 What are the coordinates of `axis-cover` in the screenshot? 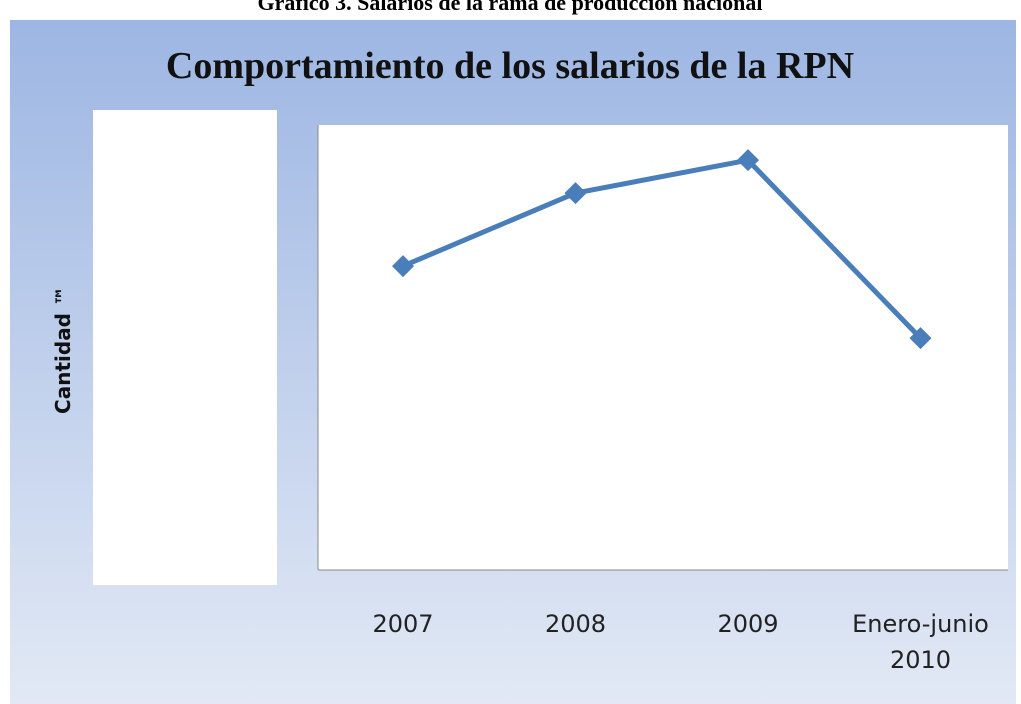 It's located at (185, 347).